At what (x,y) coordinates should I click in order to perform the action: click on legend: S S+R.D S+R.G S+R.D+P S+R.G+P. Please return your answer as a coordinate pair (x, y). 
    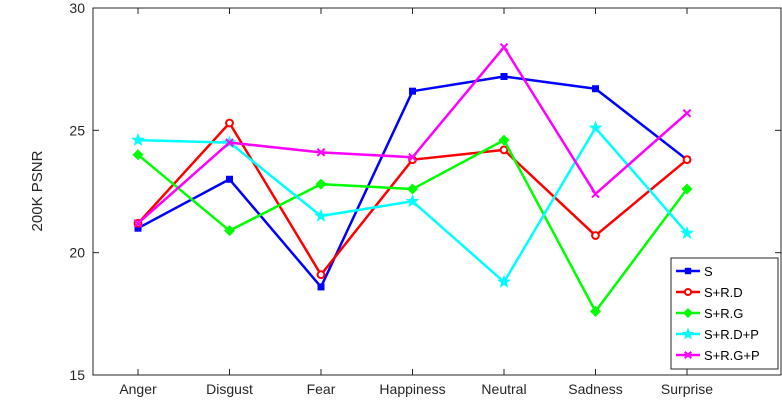
    Looking at the image, I should click on (724, 313).